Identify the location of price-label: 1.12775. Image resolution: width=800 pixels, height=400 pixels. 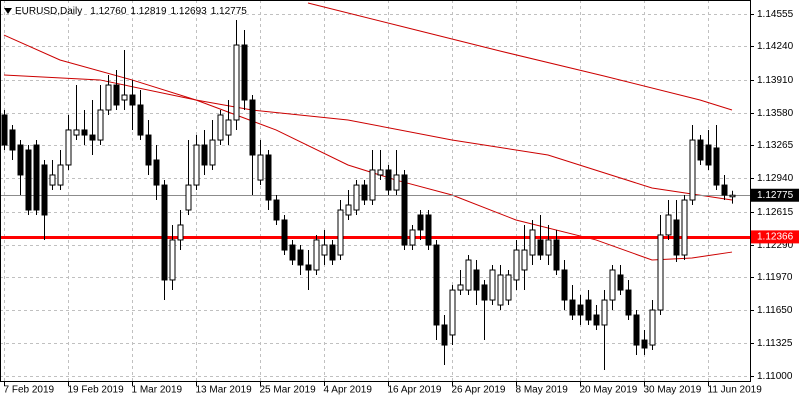
(775, 195).